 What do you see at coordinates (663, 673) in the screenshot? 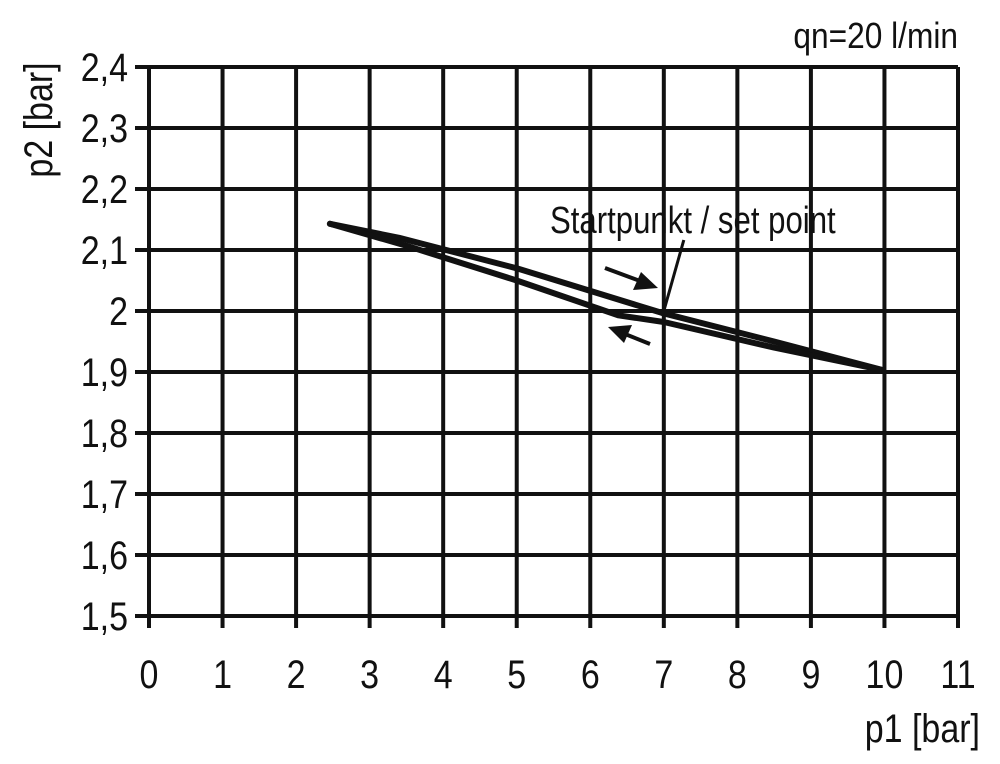
I see `x-tick-label: 7` at bounding box center [663, 673].